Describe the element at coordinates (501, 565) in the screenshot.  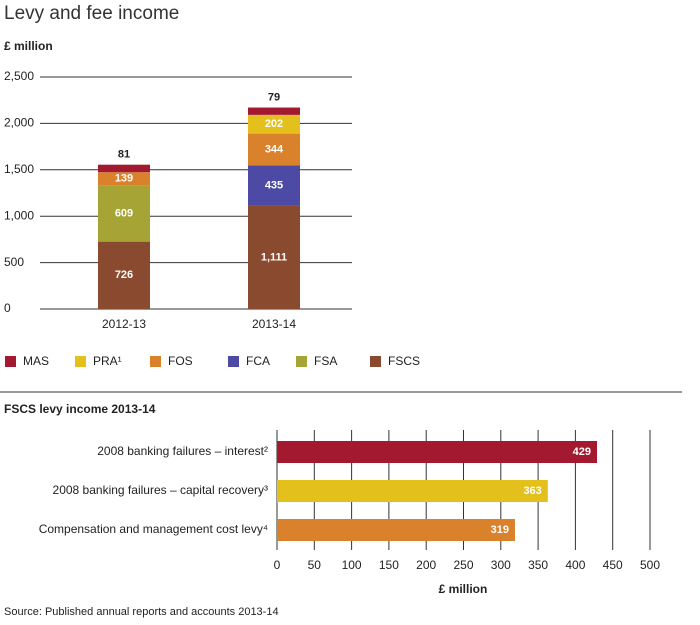
I see `x-tick-label: 300` at that location.